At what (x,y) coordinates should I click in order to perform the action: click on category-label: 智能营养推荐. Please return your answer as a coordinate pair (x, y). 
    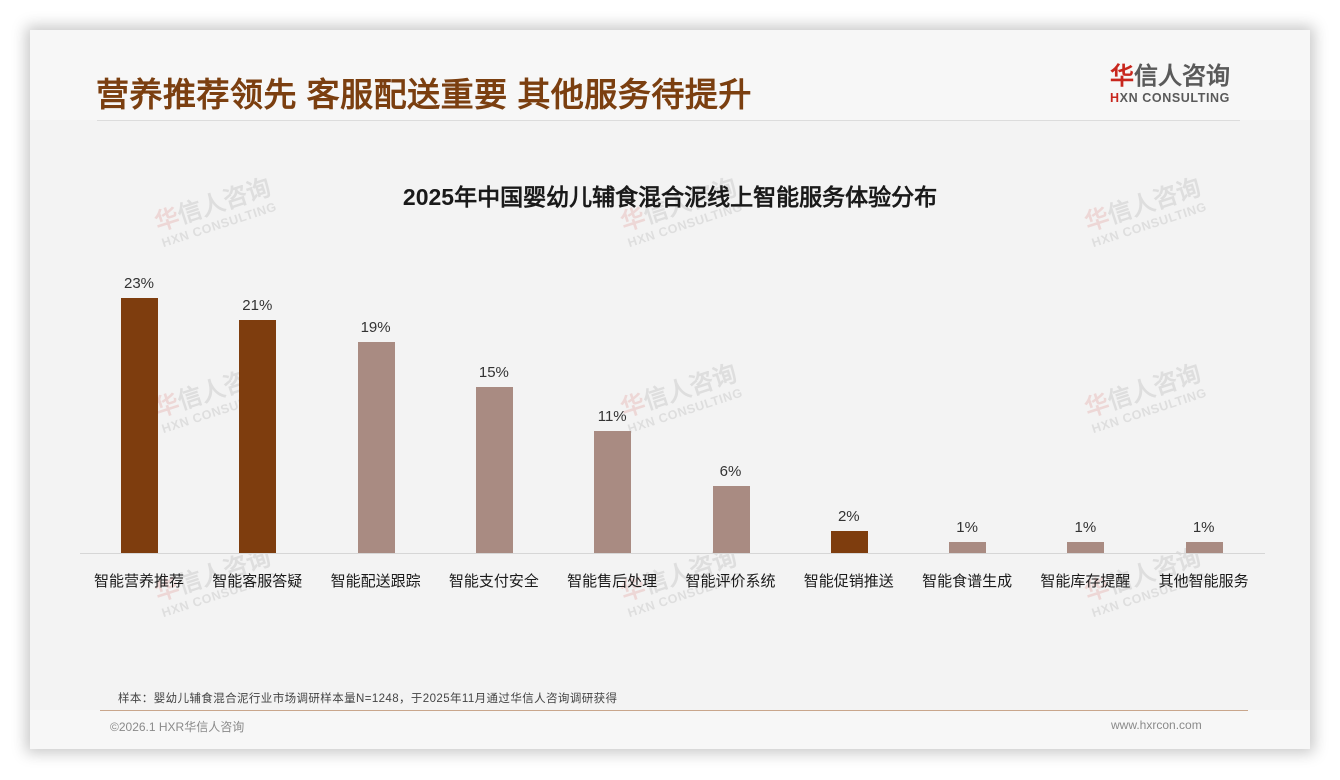
    Looking at the image, I should click on (138, 581).